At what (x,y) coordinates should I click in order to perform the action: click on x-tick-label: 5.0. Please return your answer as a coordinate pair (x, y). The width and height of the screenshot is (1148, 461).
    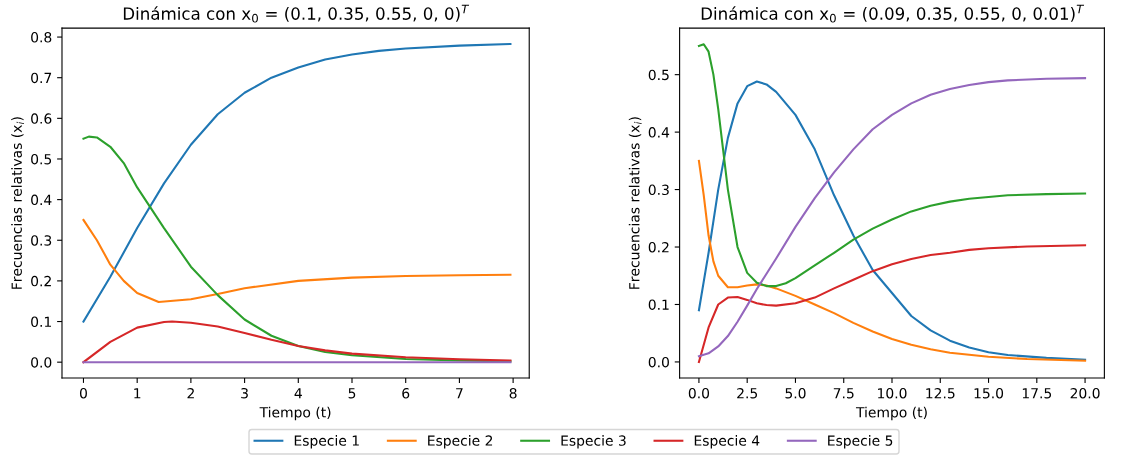
    Looking at the image, I should click on (795, 393).